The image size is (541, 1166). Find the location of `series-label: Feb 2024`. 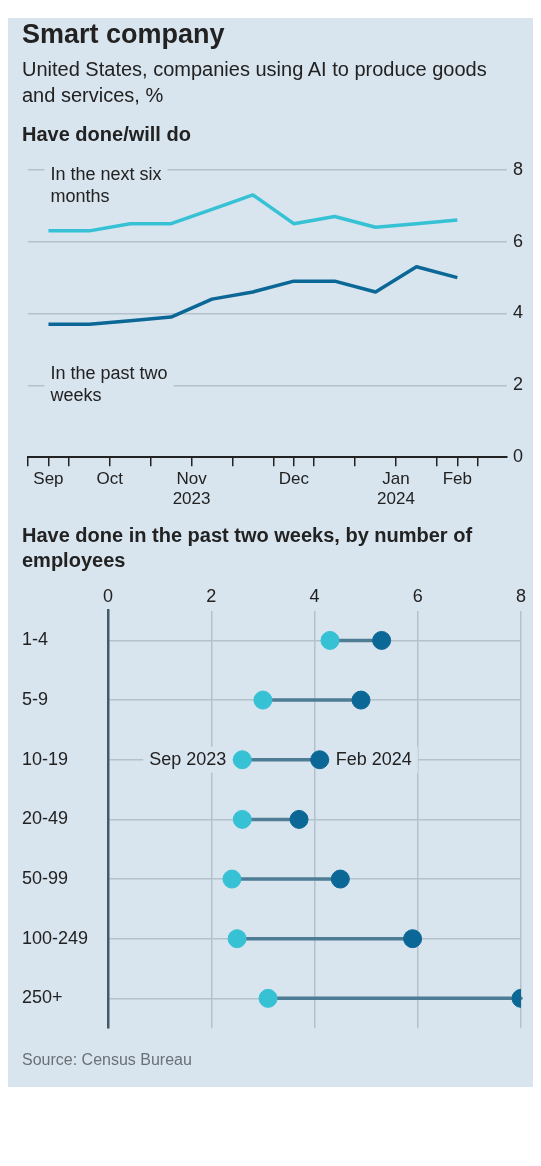

series-label: Feb 2024 is located at coordinates (373, 758).